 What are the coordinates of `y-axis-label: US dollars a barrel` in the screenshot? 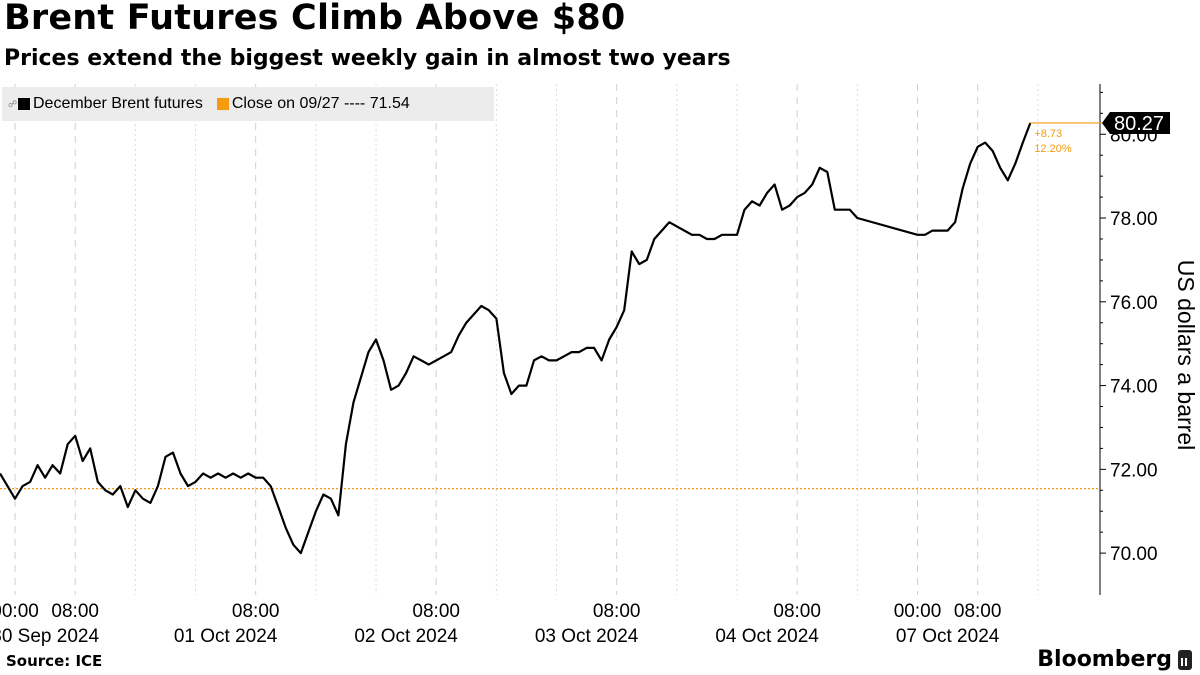 It's located at (1186, 355).